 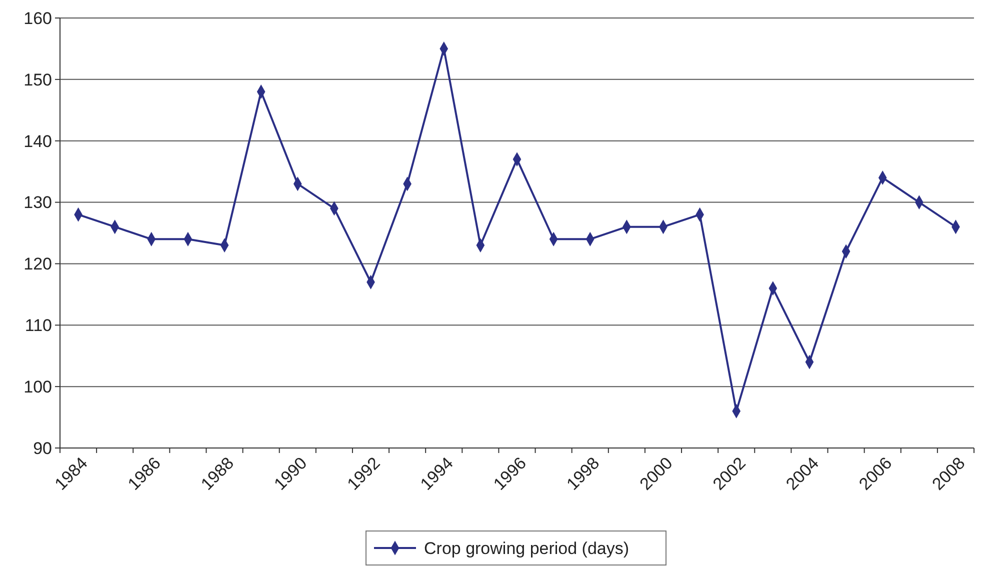 What do you see at coordinates (42, 448) in the screenshot?
I see `y-tick-label: 90` at bounding box center [42, 448].